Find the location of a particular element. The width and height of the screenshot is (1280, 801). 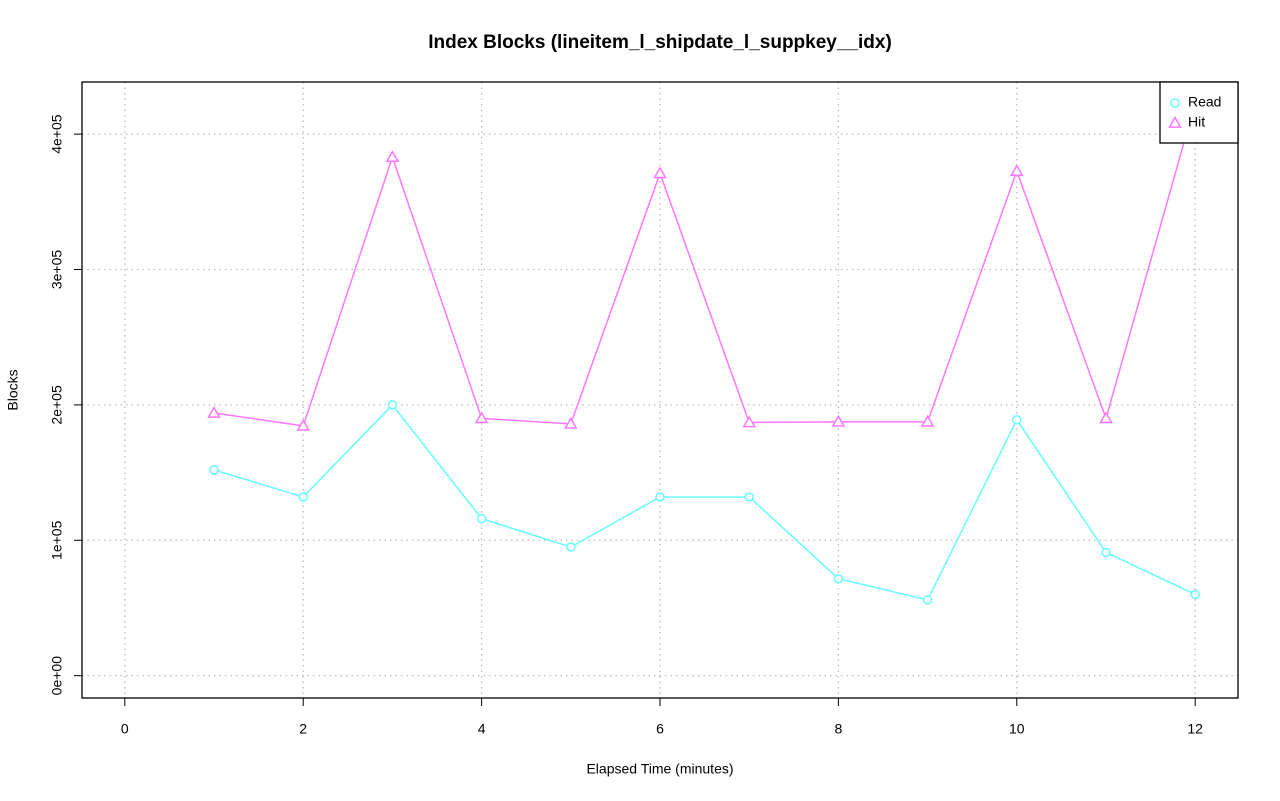

y-tick-label: 2e+05 is located at coordinates (57, 405).